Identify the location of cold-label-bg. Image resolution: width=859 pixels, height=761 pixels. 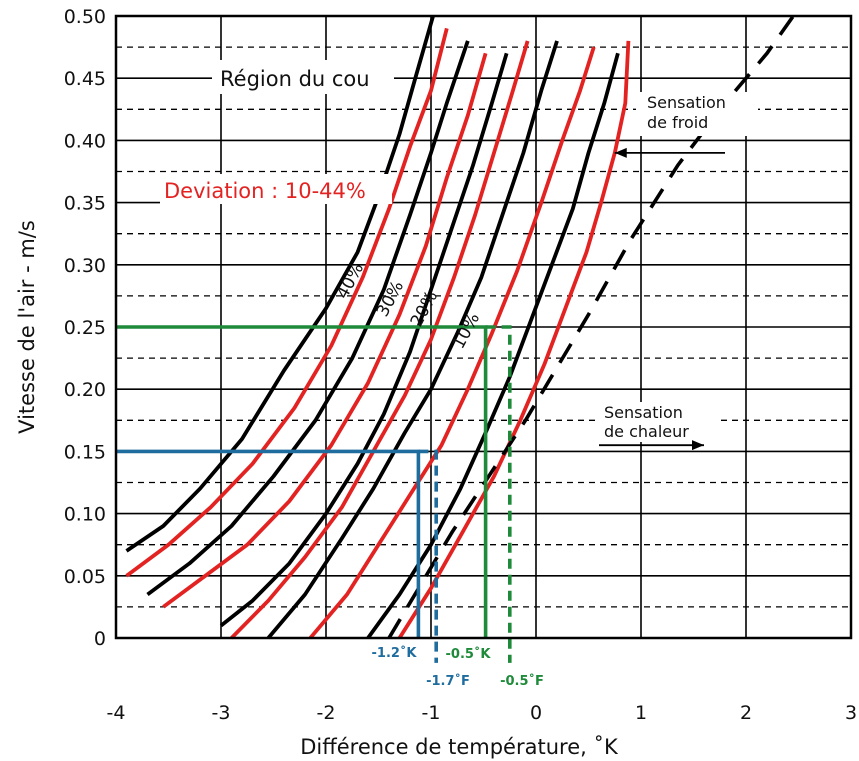
(697, 114).